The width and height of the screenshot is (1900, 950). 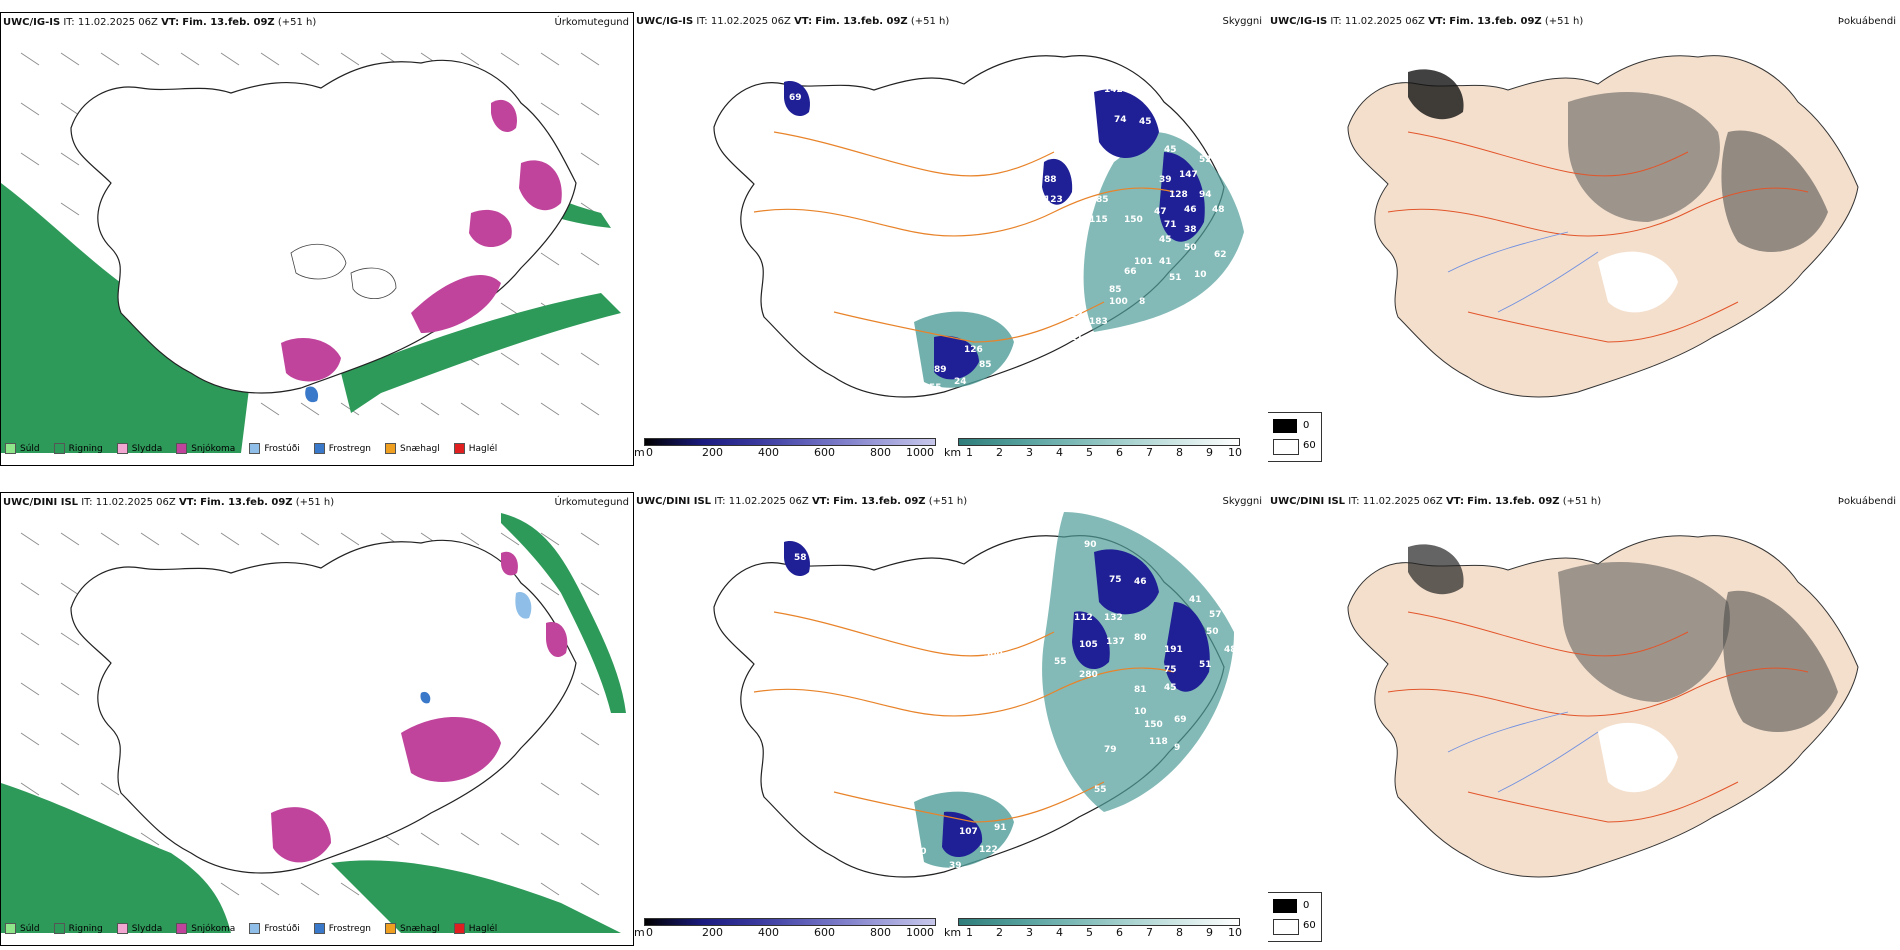 I want to click on legend-label: Snjókoma, so click(x=213, y=928).